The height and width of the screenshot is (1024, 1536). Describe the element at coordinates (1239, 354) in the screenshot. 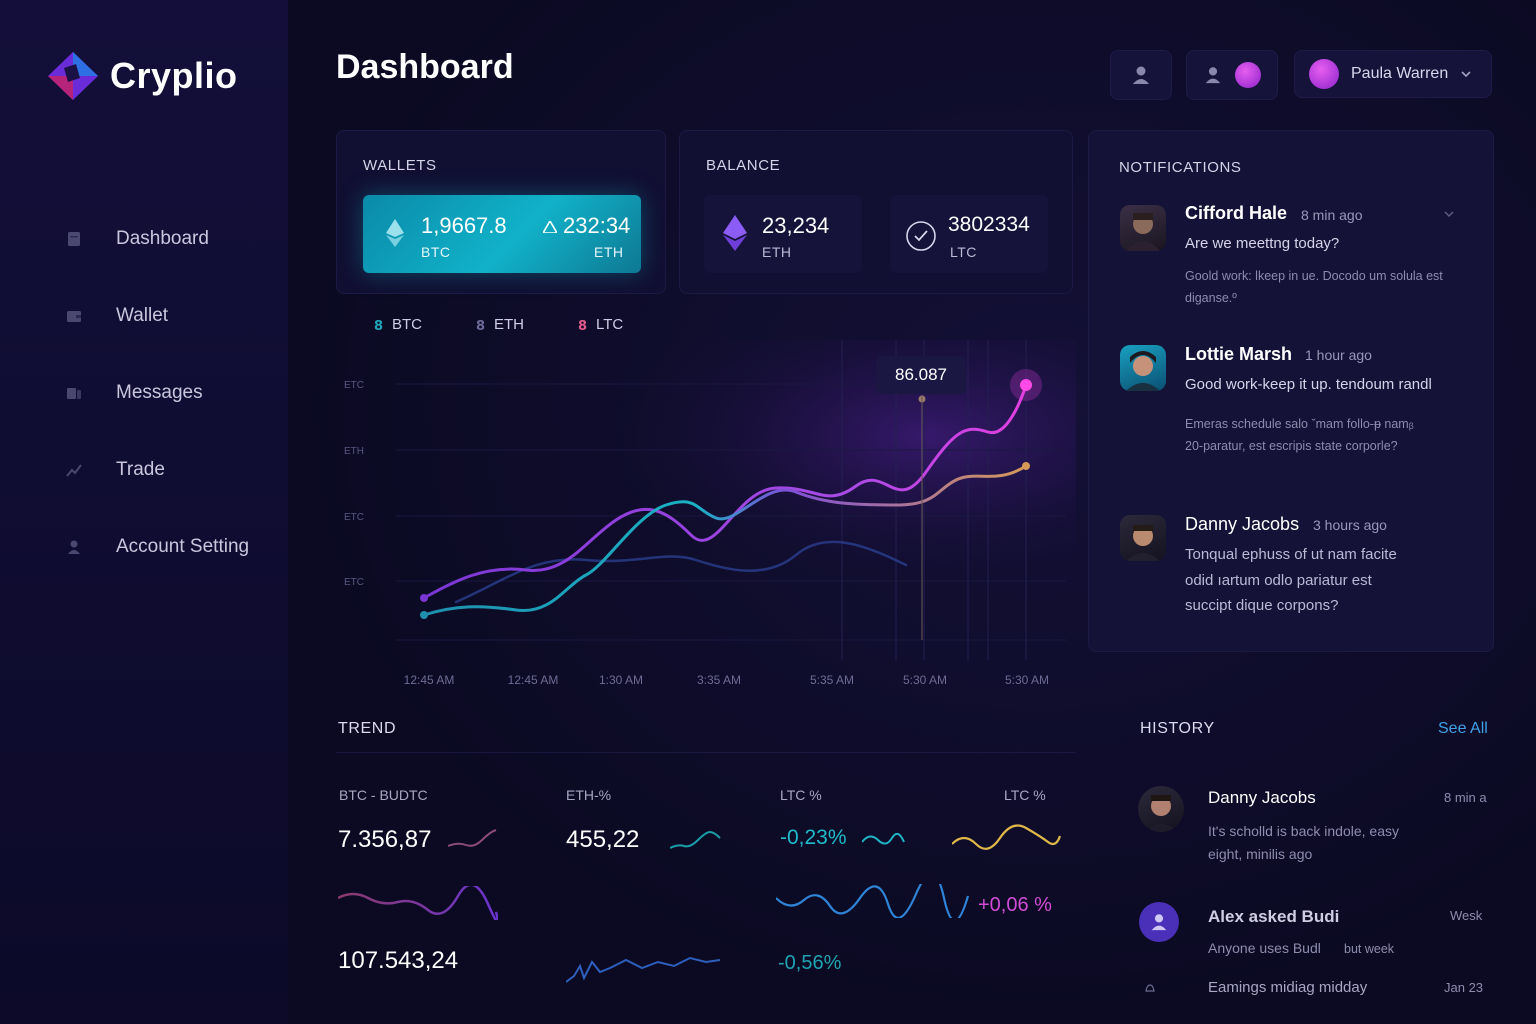

I see `notification-name: Lottie Marsh` at that location.